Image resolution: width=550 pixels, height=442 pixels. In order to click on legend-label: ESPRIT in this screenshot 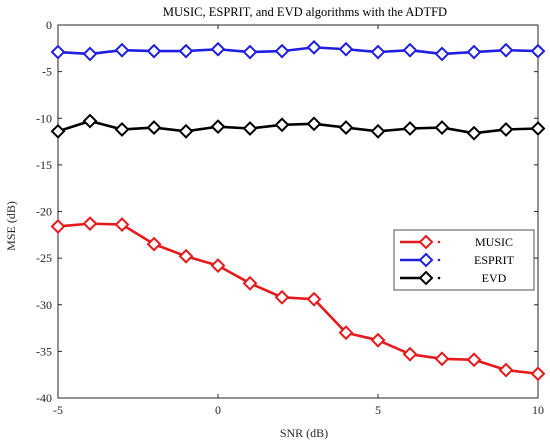, I will do `click(494, 260)`.